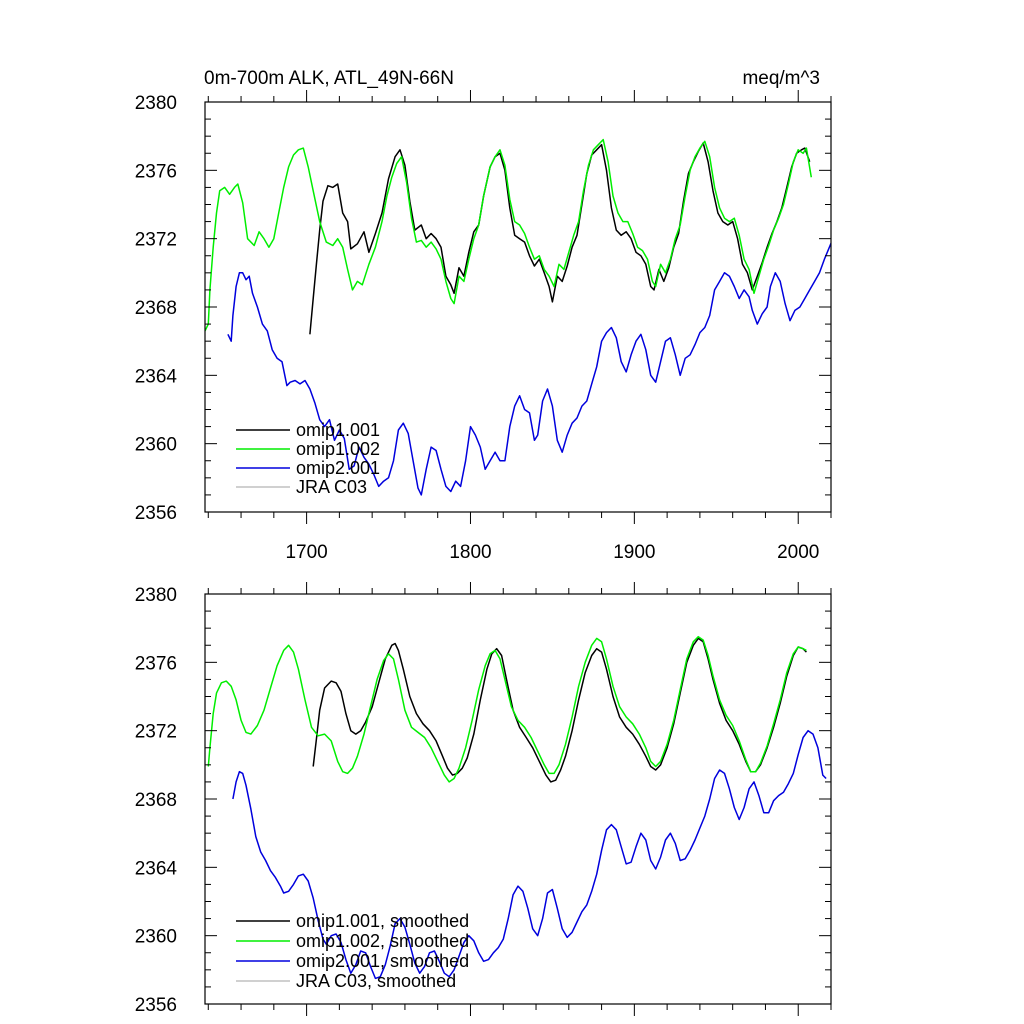  What do you see at coordinates (338, 468) in the screenshot?
I see `legend-label: omip2.001` at bounding box center [338, 468].